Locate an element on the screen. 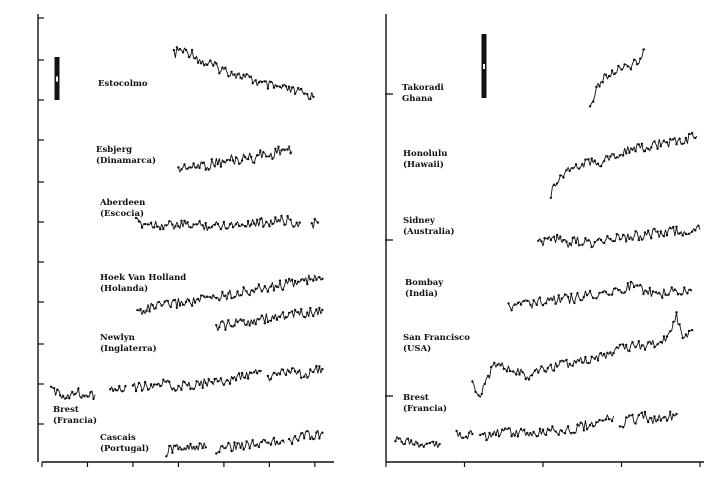 This screenshot has width=711, height=490. series-6: Brest(Francia) is located at coordinates (186, 395).